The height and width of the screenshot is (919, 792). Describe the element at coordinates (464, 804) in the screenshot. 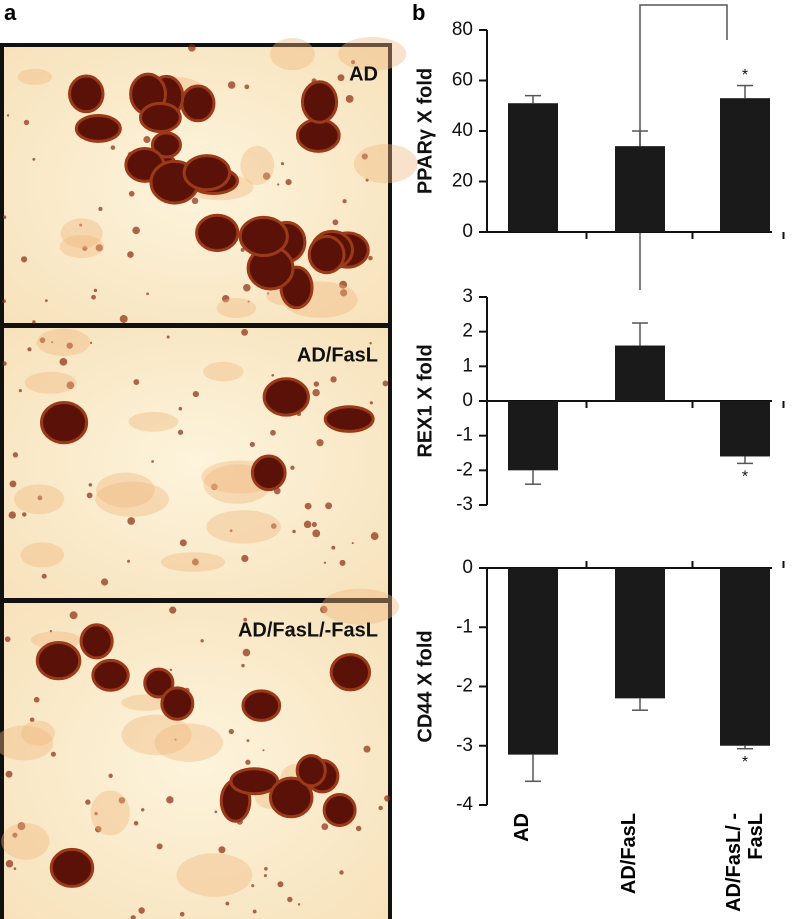

I see `y-tick-label: -4` at that location.